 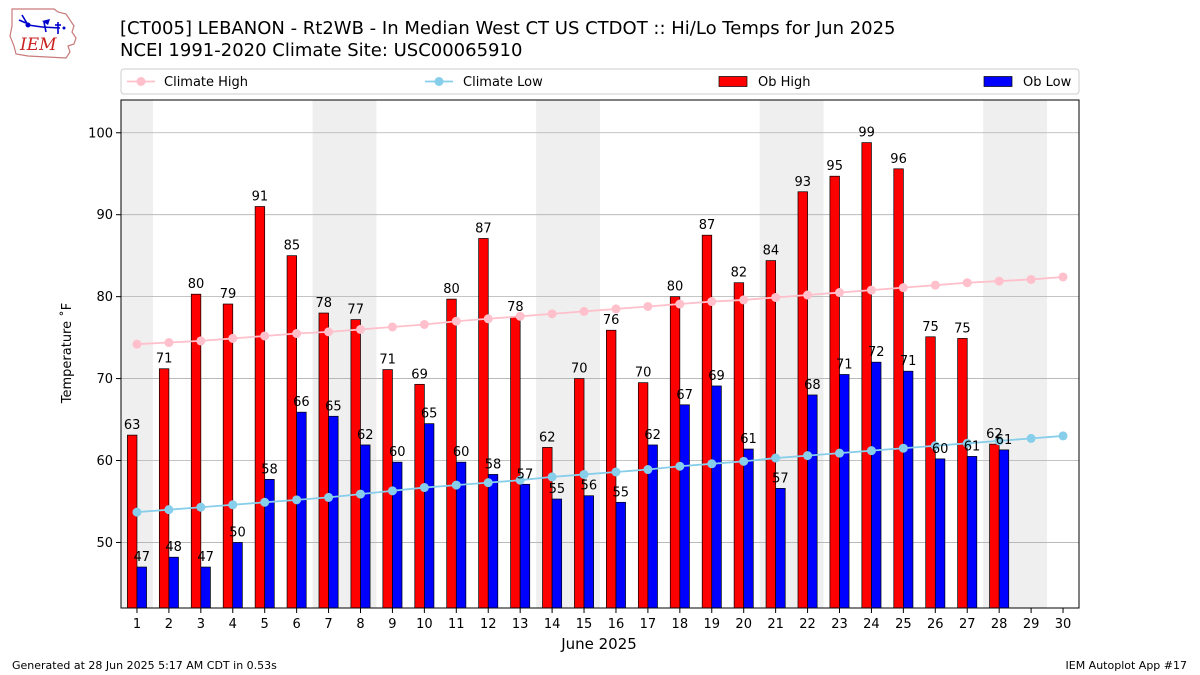 What do you see at coordinates (424, 624) in the screenshot?
I see `x-tick-label-10: 10` at bounding box center [424, 624].